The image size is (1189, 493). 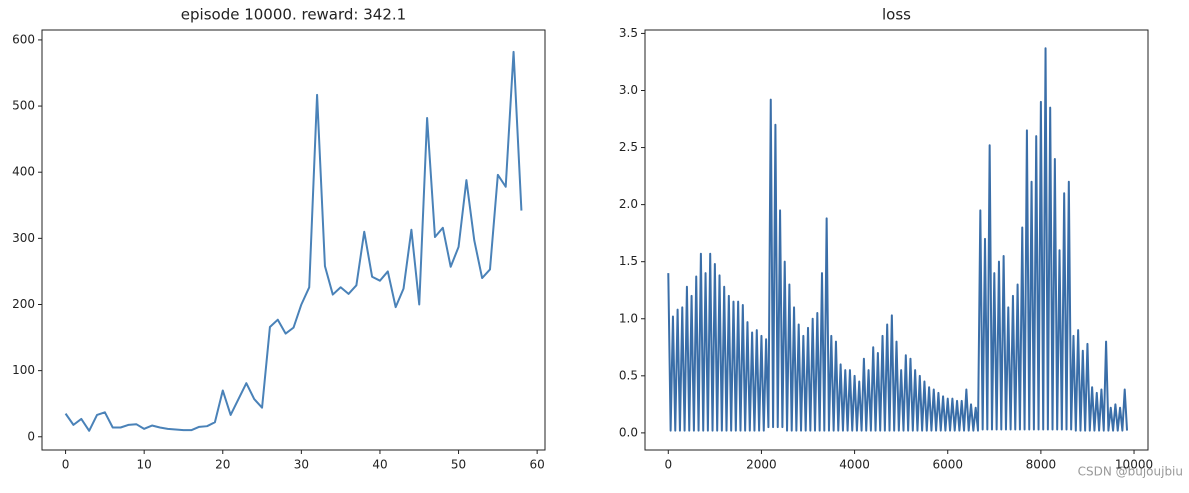 I want to click on chart-title: episode 10000. reward: 342.1, so click(x=293, y=15).